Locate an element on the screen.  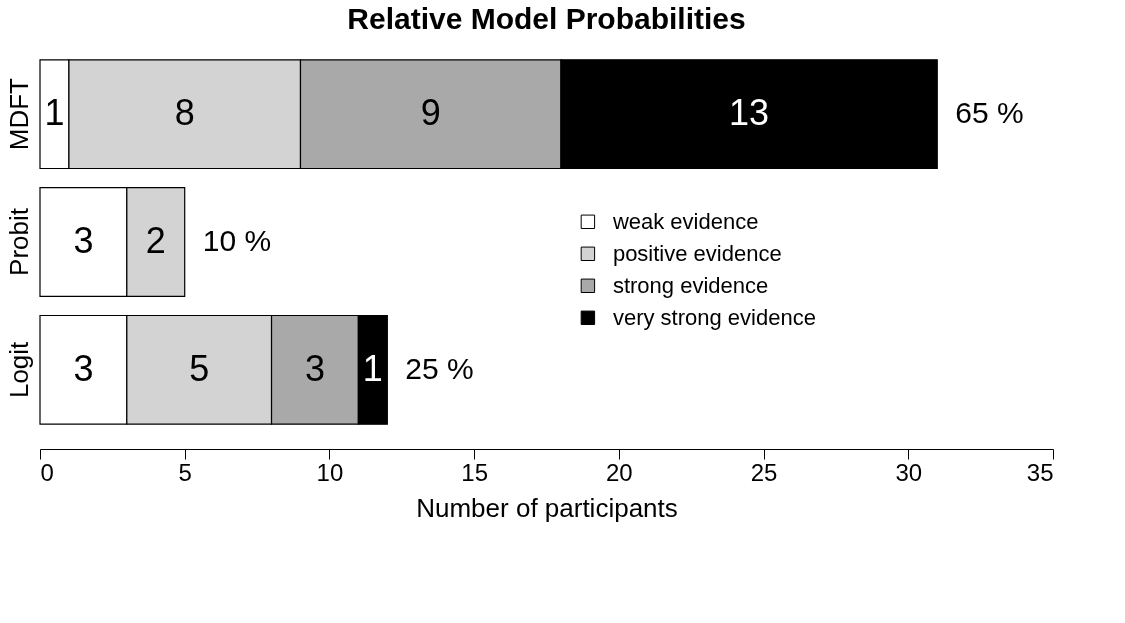
annotation: 10 % is located at coordinates (237, 240).